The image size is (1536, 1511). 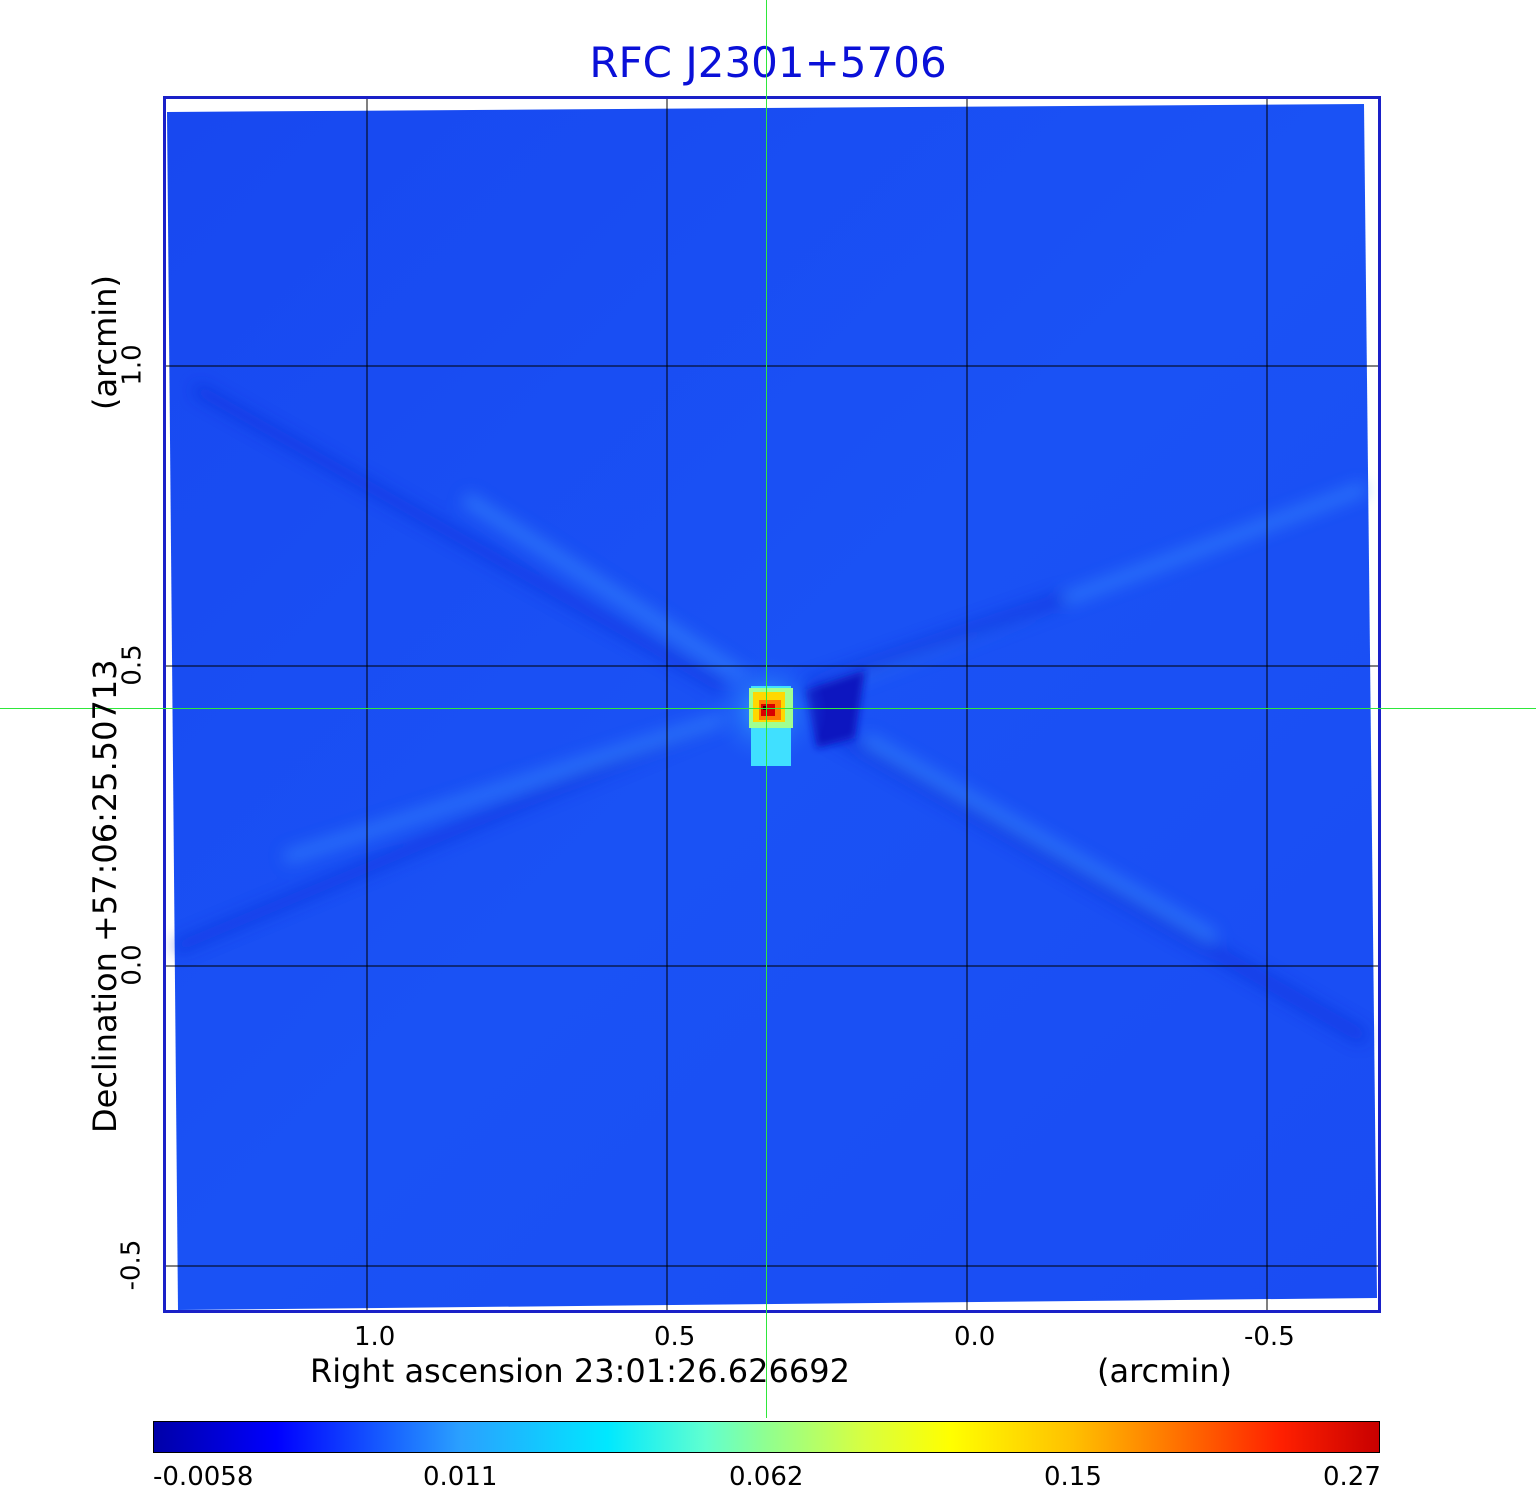 I want to click on y-axis-label: Declination +57:06:25.50713, so click(x=105, y=896).